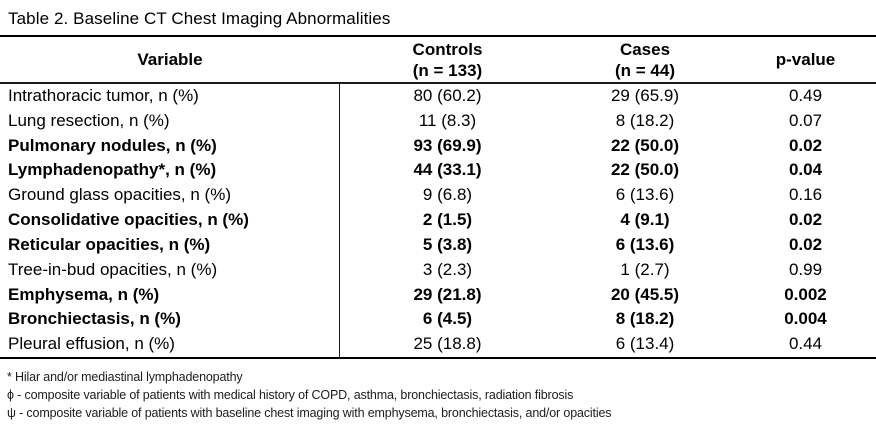 Image resolution: width=876 pixels, height=432 pixels. I want to click on cell-pvalue: 0.004, so click(805, 319).